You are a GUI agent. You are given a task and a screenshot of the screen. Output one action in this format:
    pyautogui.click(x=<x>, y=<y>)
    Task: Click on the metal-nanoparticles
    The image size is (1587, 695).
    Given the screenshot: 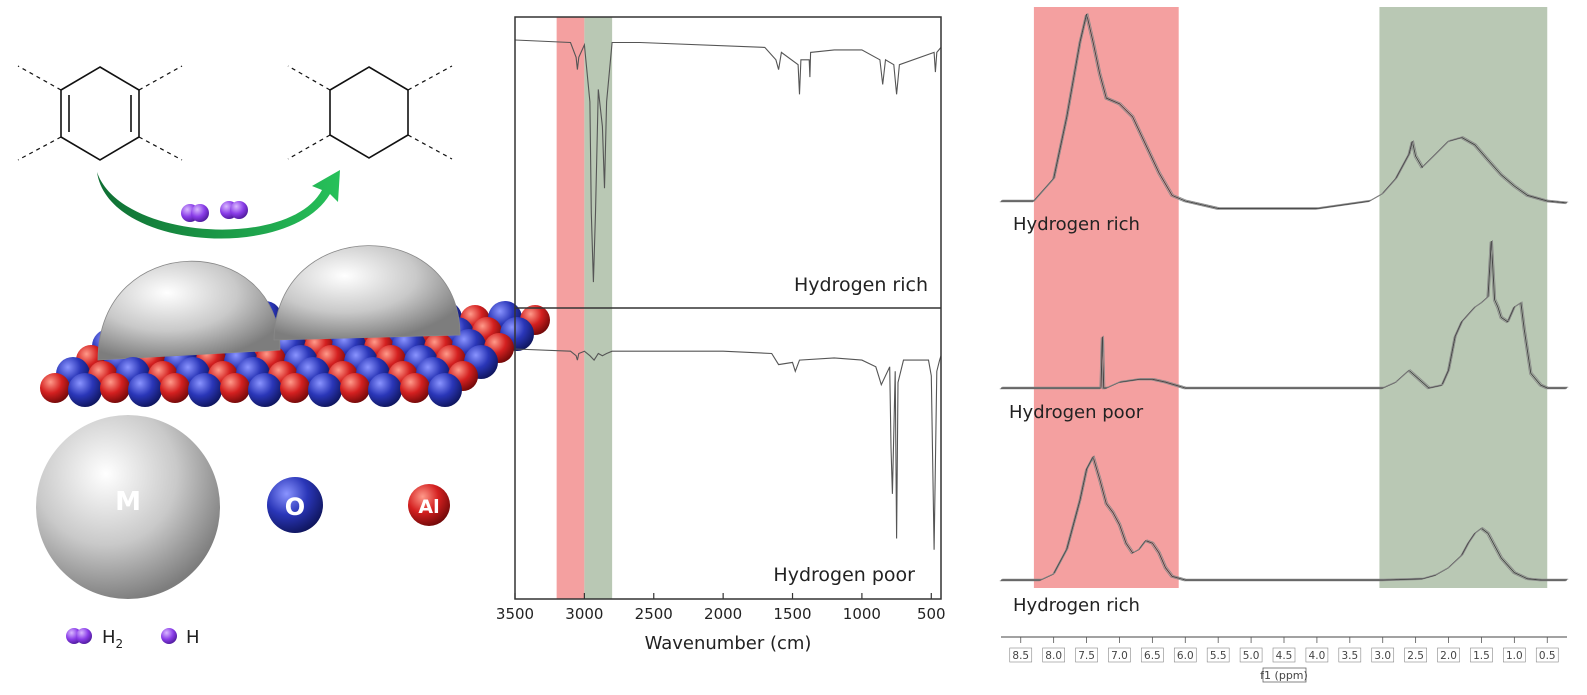 What is the action you would take?
    pyautogui.click(x=279, y=303)
    